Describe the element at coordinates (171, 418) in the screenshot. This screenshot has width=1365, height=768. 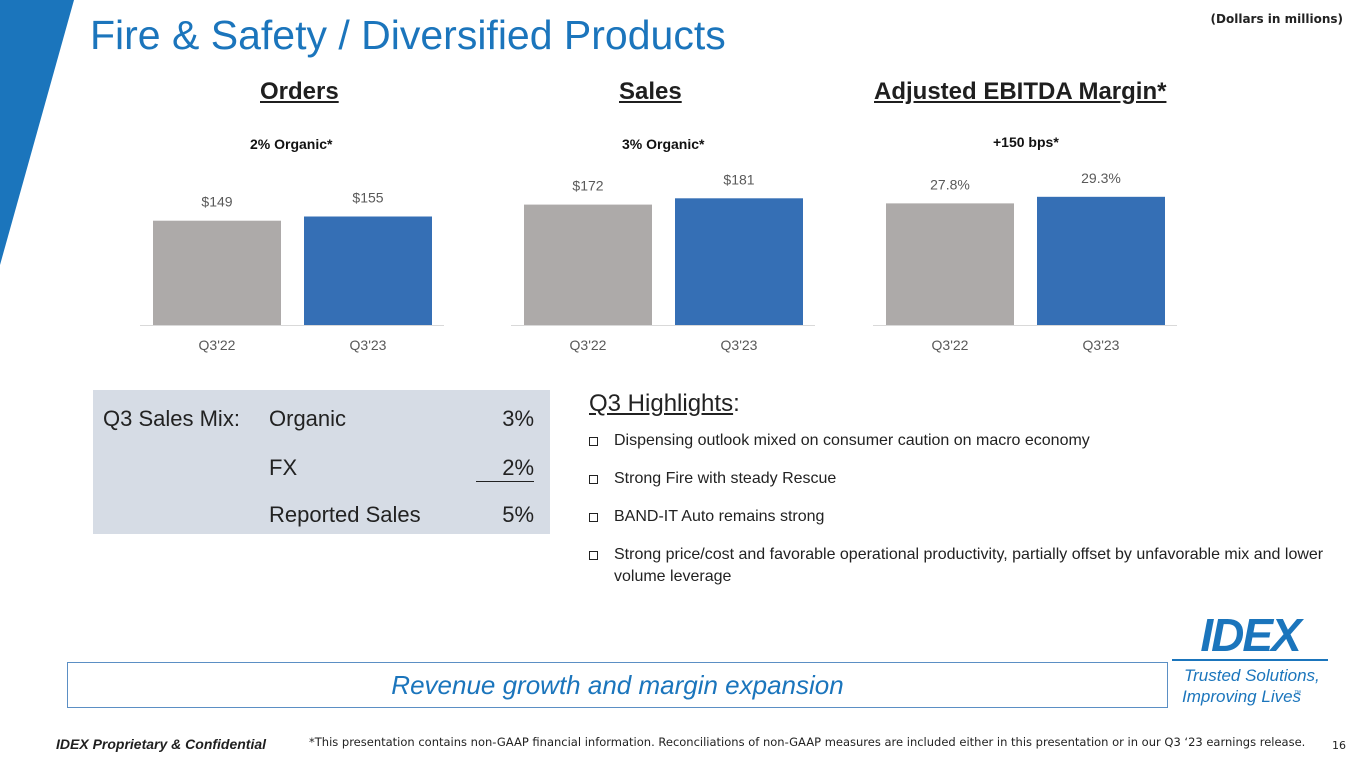
I see `sales-mix-label: Q3 Sales Mix:` at that location.